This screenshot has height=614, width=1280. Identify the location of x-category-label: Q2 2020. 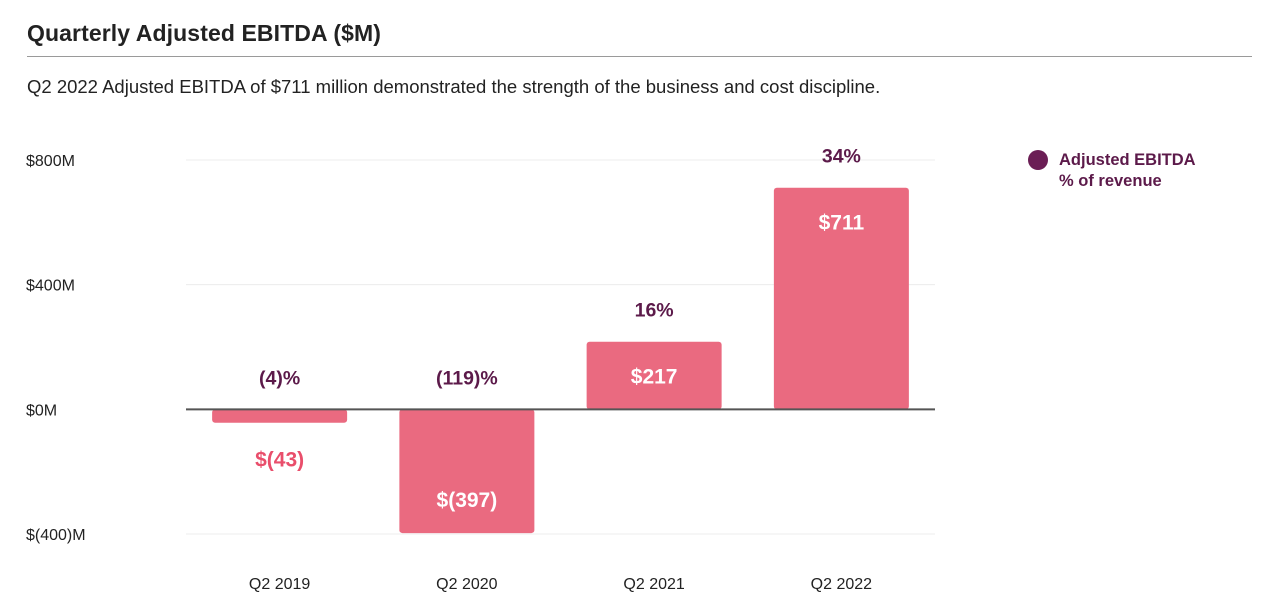
(466, 584).